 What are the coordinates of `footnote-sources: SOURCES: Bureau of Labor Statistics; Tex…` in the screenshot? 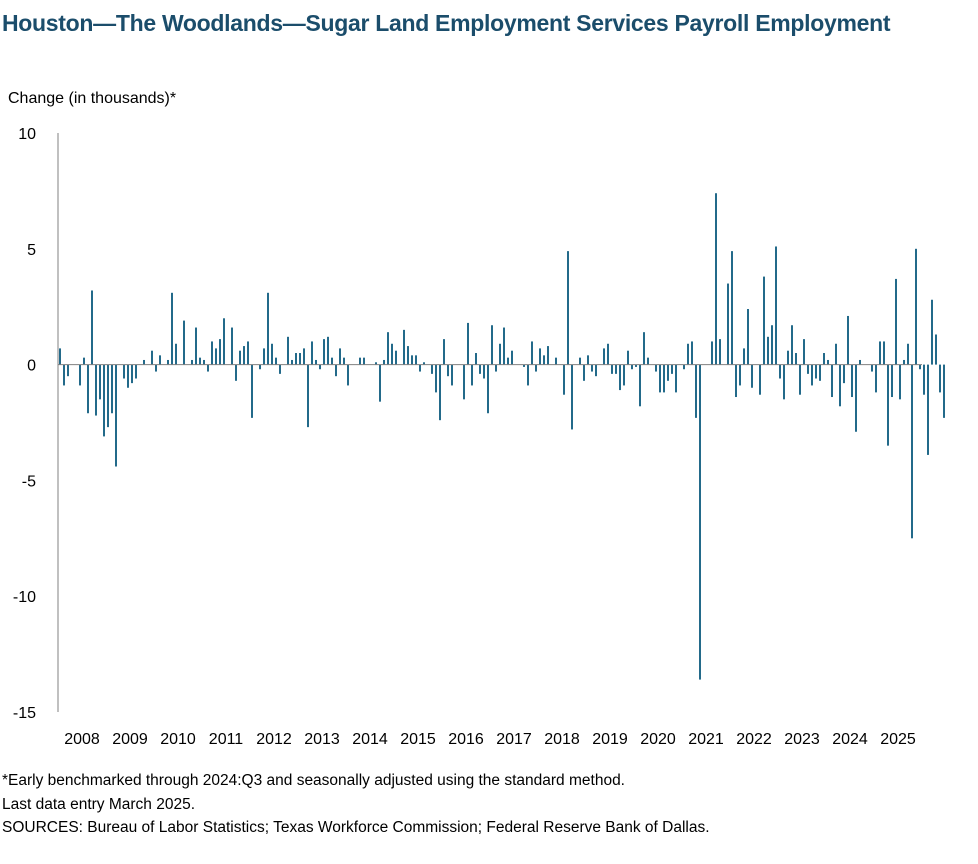 It's located at (356, 827).